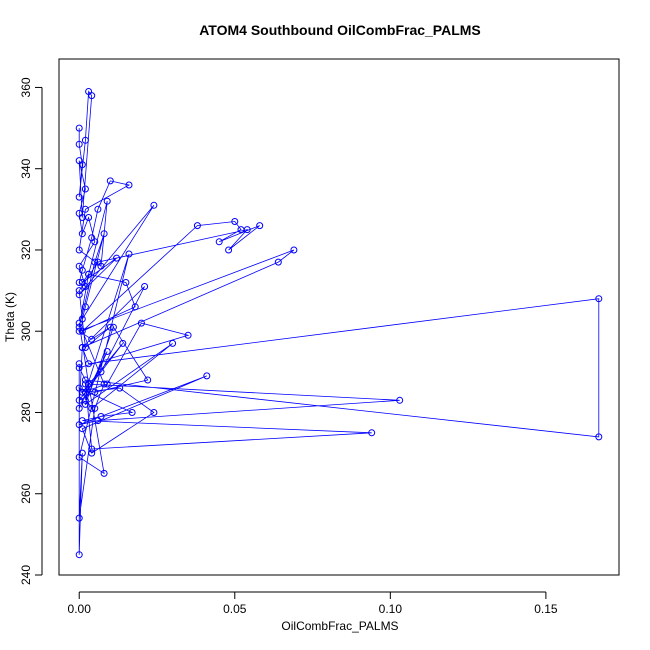  What do you see at coordinates (391, 609) in the screenshot?
I see `x-tick-label: 0.10` at bounding box center [391, 609].